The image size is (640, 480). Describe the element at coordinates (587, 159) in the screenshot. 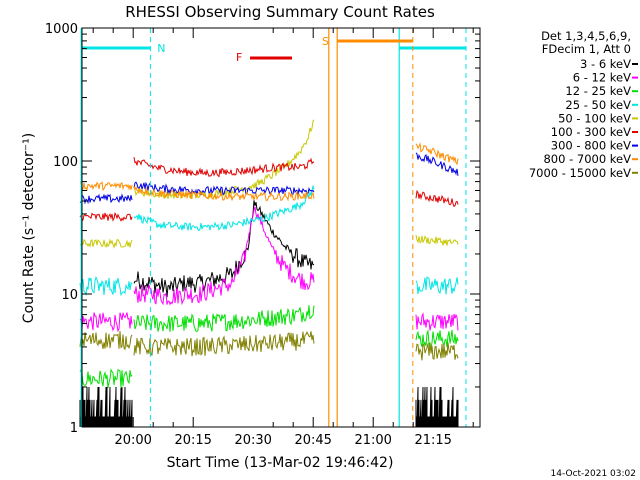

I see `legend-entry-7: 800 - 7000 keV` at that location.